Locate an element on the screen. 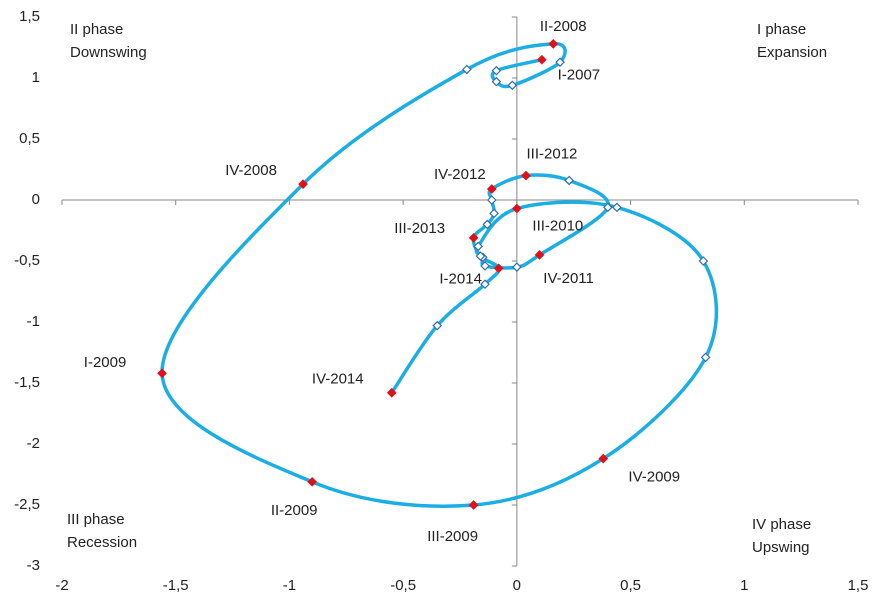 The image size is (876, 597). quadrant-annotation: III phase is located at coordinates (96, 519).